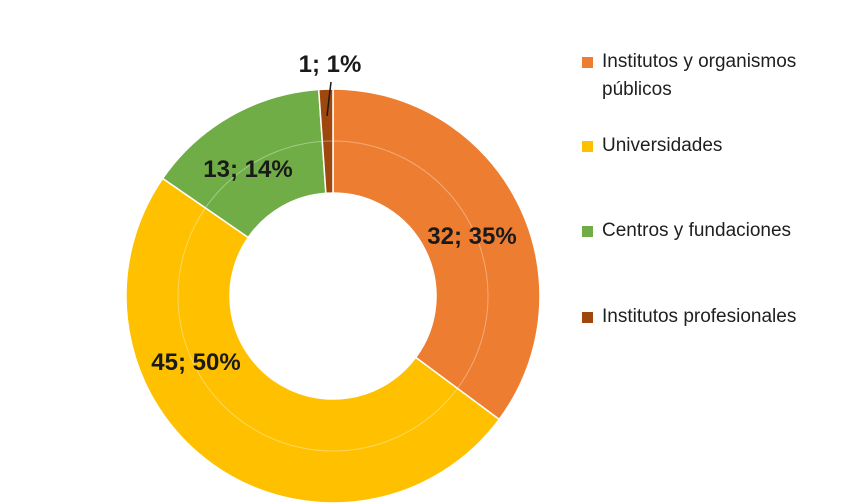 The image size is (860, 503). Describe the element at coordinates (471, 236) in the screenshot. I see `data-label-institutos-y-organismos-publicos: 32; 35%` at that location.